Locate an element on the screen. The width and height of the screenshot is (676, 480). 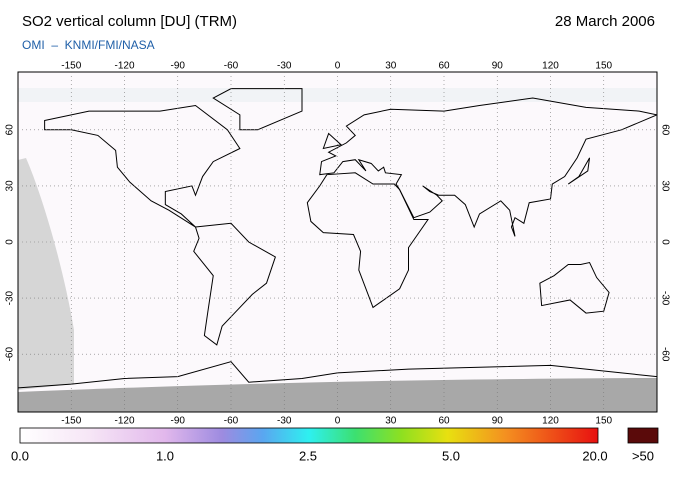
no-data-swath is located at coordinates (46, 274).